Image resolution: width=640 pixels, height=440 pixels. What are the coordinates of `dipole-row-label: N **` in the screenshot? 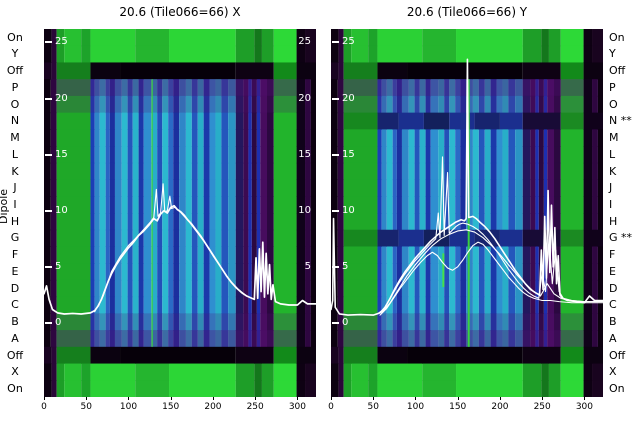 It's located at (620, 121).